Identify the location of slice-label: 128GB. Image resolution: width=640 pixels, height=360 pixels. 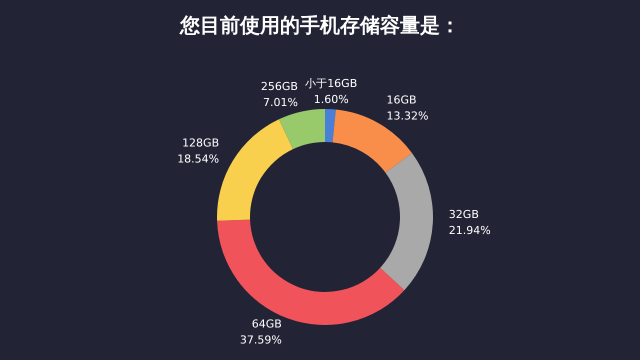
(201, 143).